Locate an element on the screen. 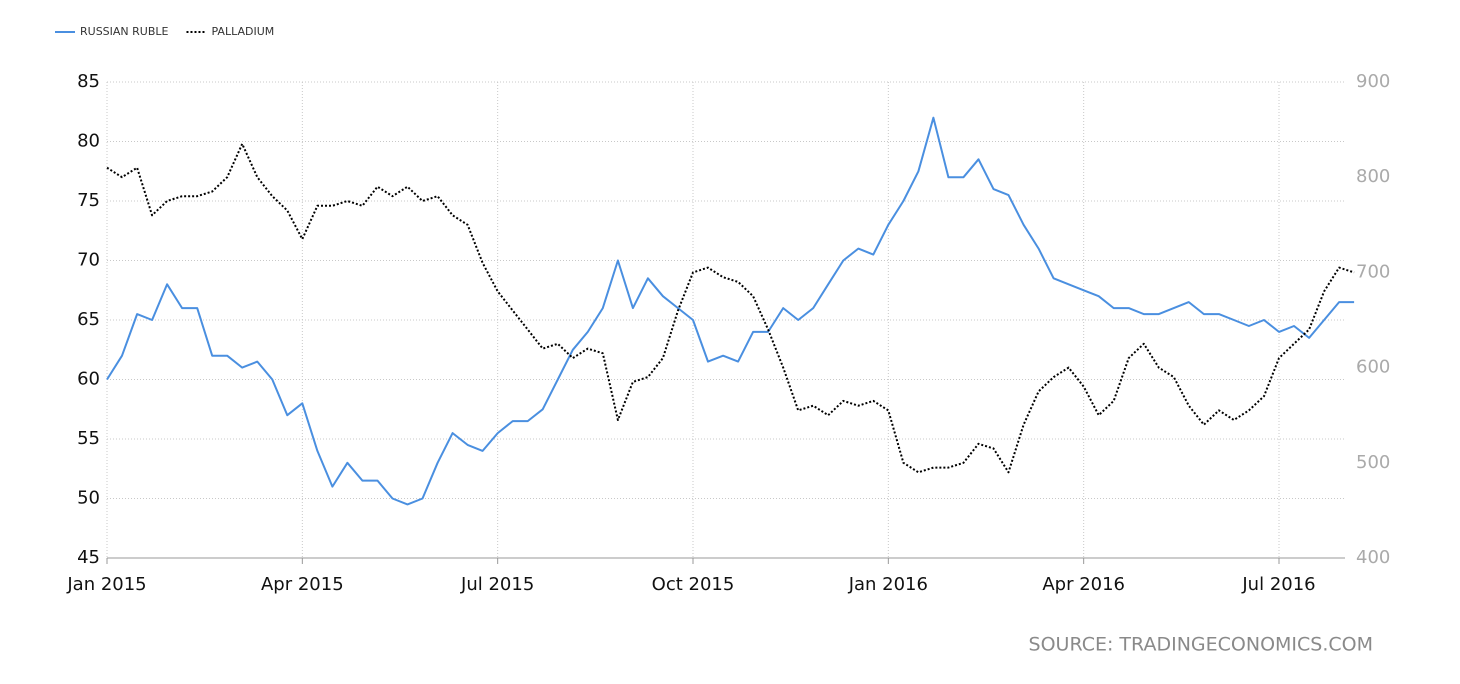 Image resolution: width=1460 pixels, height=684 pixels. x-tick-label: Jan 2016 is located at coordinates (888, 584).